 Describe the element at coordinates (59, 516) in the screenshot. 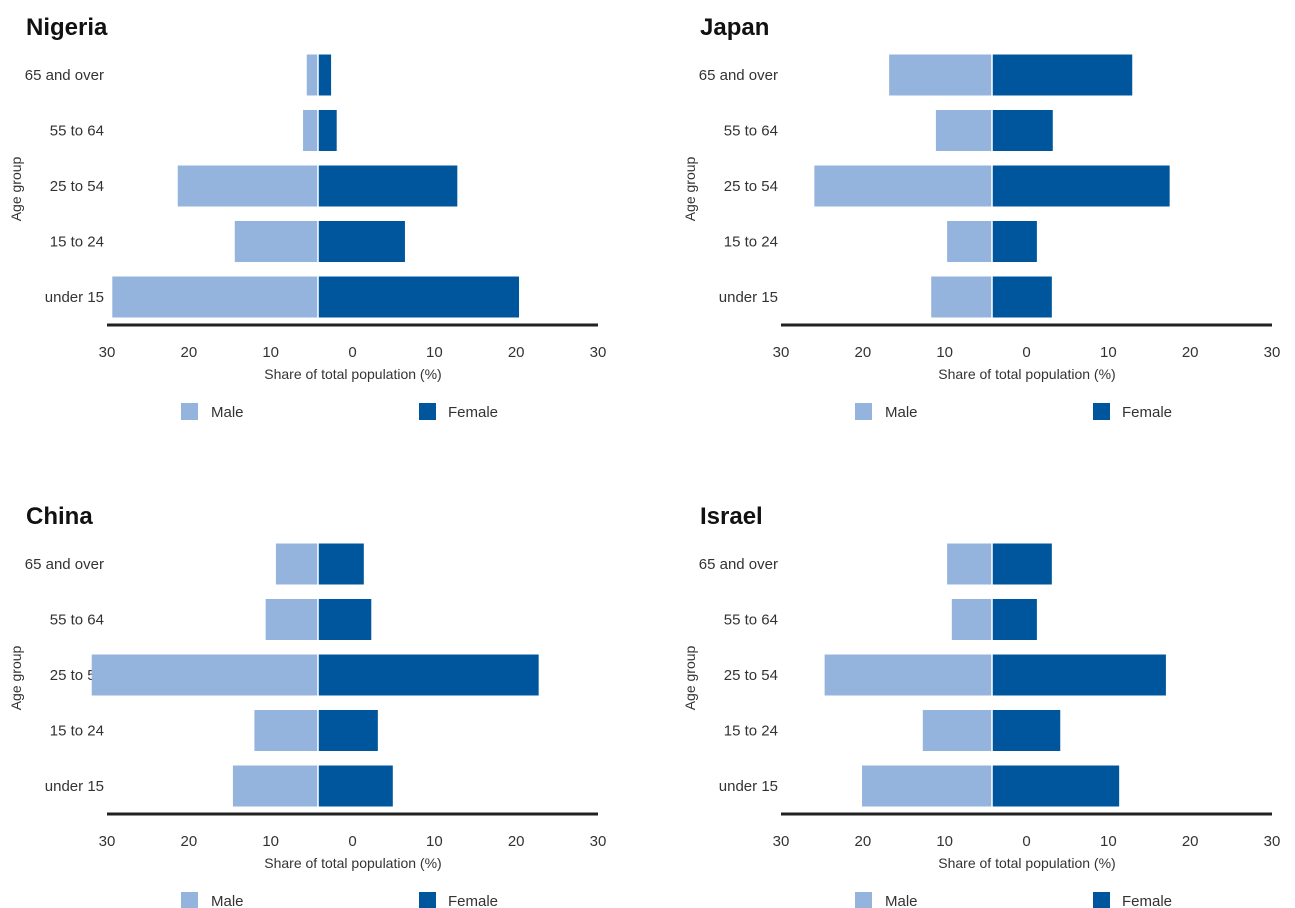

I see `chart-title: China` at that location.